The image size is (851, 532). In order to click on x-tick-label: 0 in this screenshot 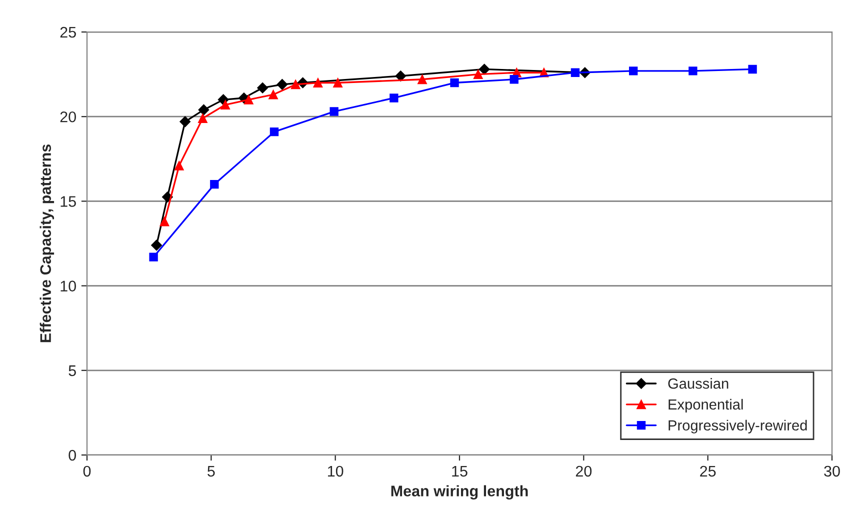, I will do `click(87, 471)`.